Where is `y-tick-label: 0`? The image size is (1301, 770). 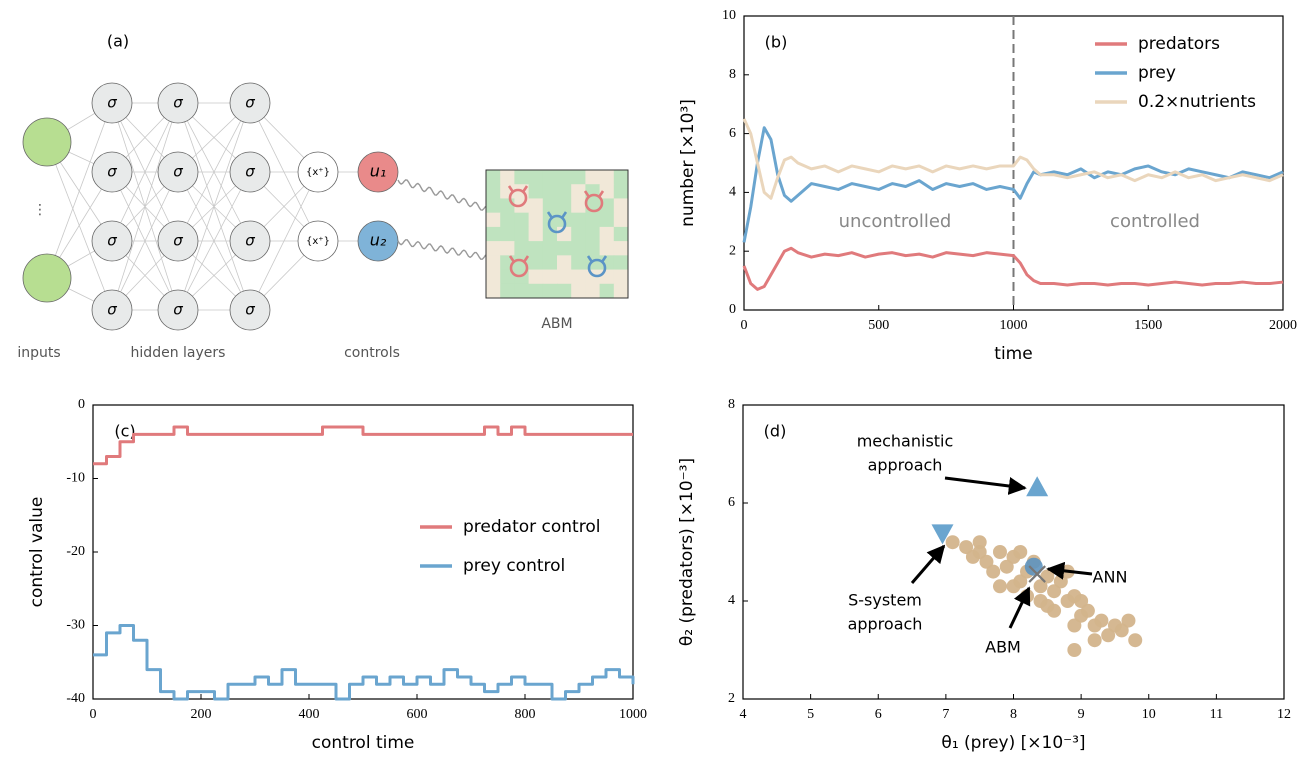
y-tick-label: 0 is located at coordinates (81, 404).